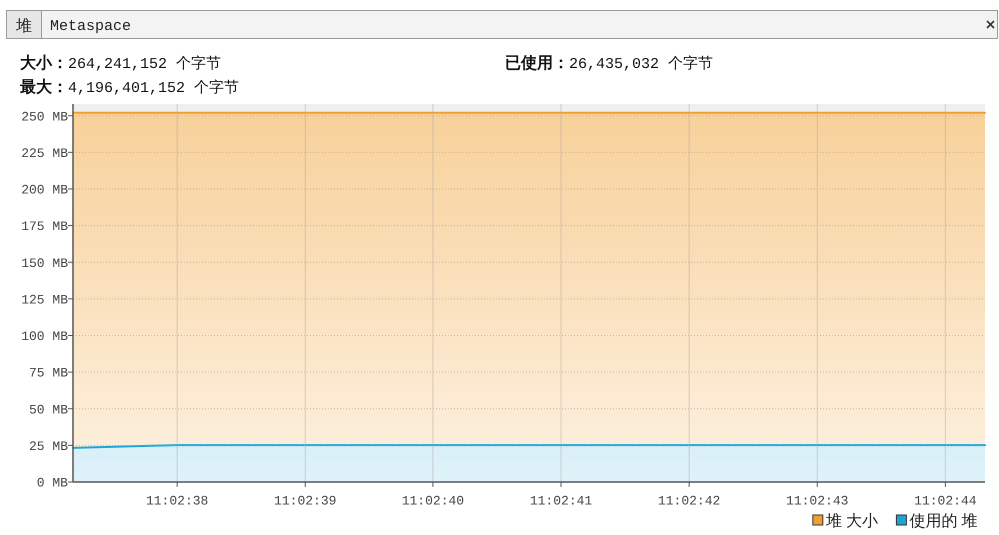 The image size is (999, 535). What do you see at coordinates (433, 501) in the screenshot?
I see `x-tick-label: 11:02:40` at bounding box center [433, 501].